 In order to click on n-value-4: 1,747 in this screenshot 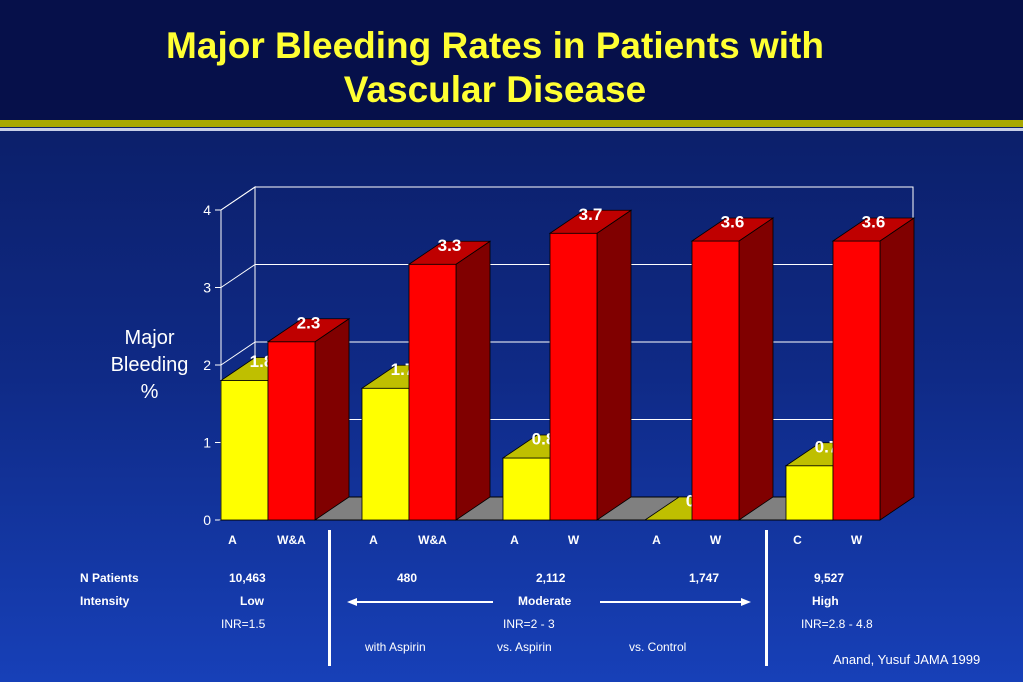, I will do `click(704, 578)`.